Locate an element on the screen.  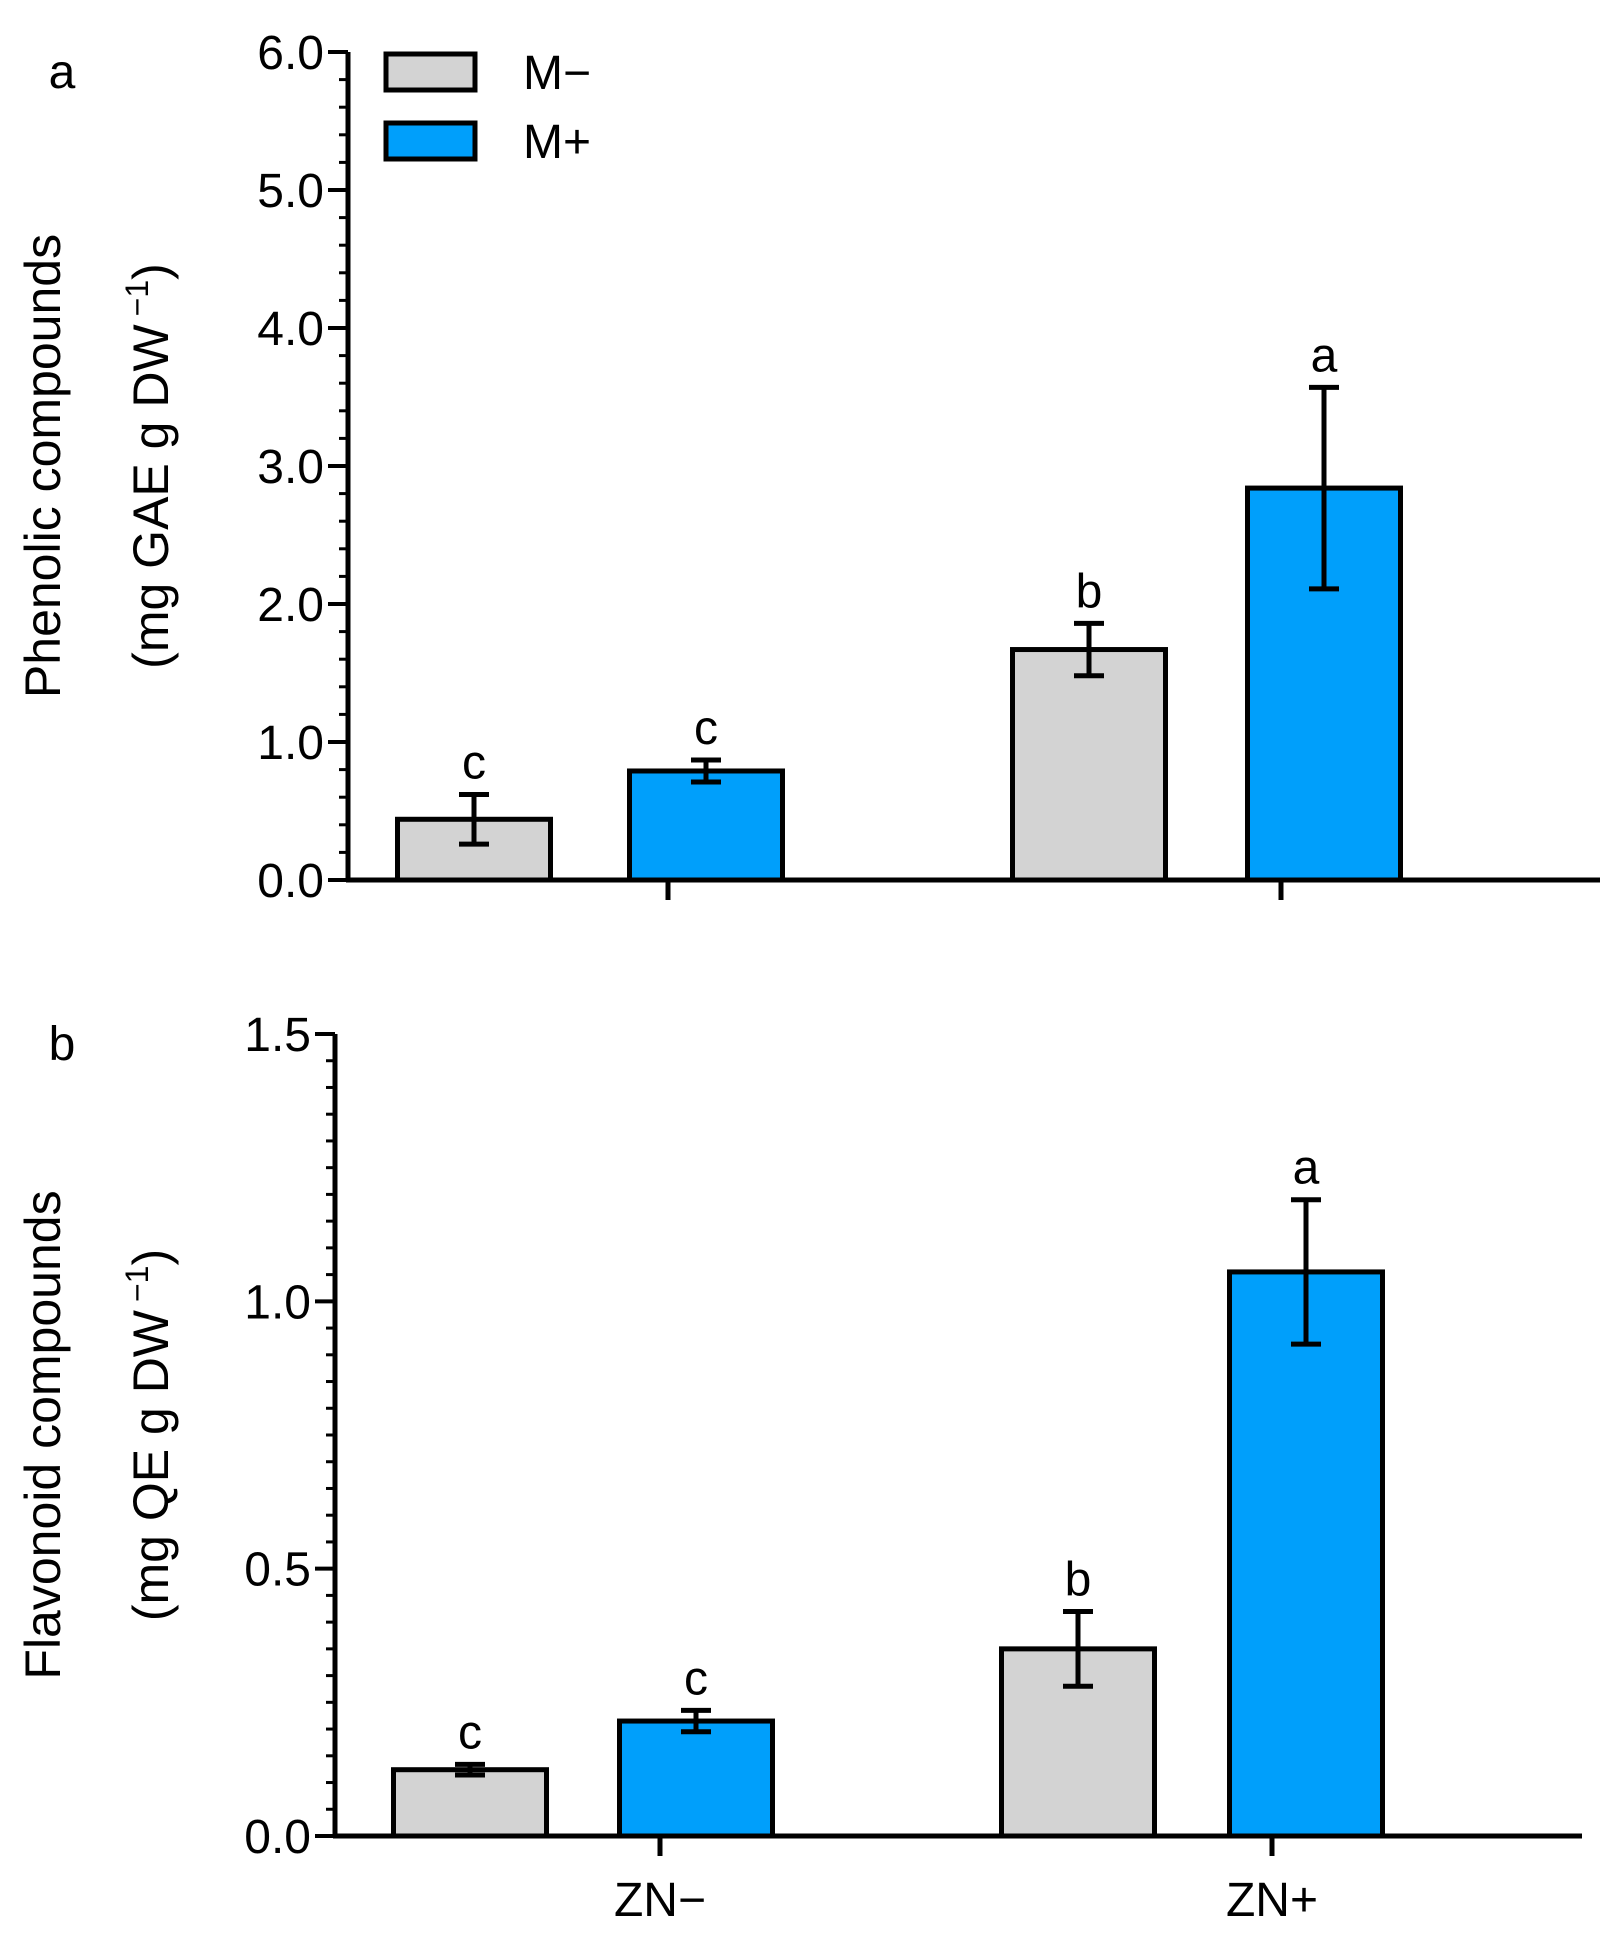
y-axis-unit-label: (mg GAE g DW −1) is located at coordinates (149, 466).